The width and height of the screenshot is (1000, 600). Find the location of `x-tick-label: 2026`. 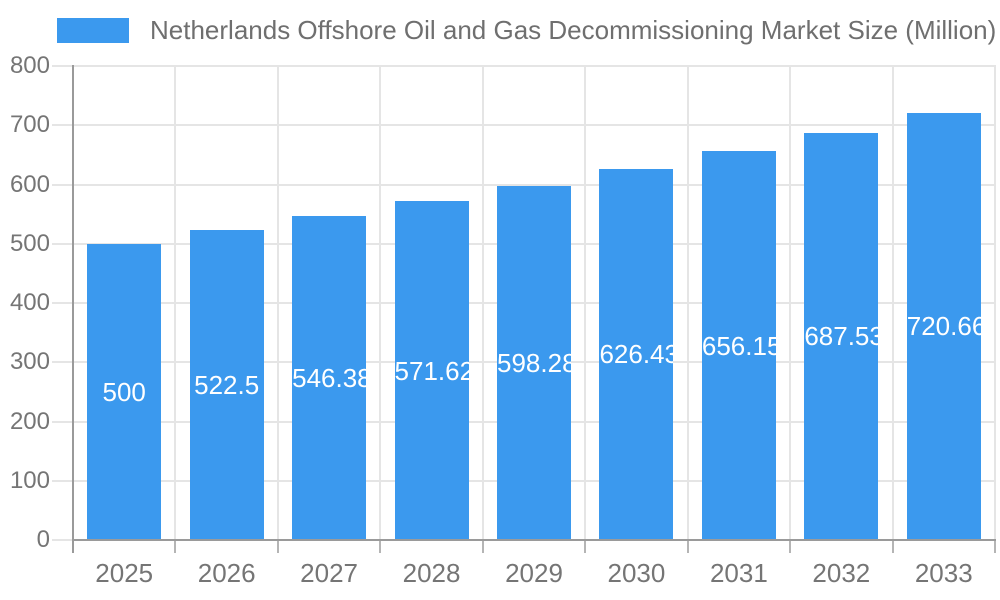

x-tick-label: 2026 is located at coordinates (226, 573).